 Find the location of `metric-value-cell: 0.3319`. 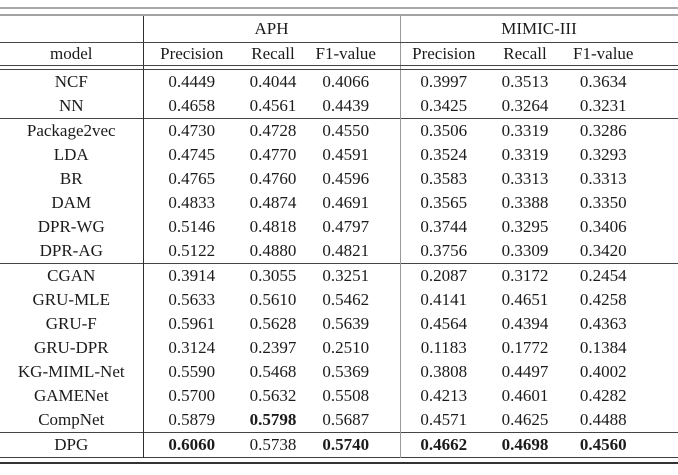

metric-value-cell: 0.3319 is located at coordinates (525, 130).